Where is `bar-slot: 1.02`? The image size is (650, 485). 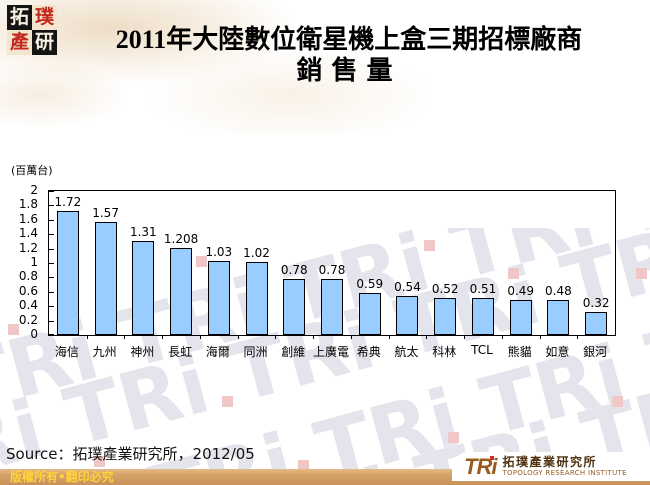 bar-slot: 1.02 is located at coordinates (257, 263).